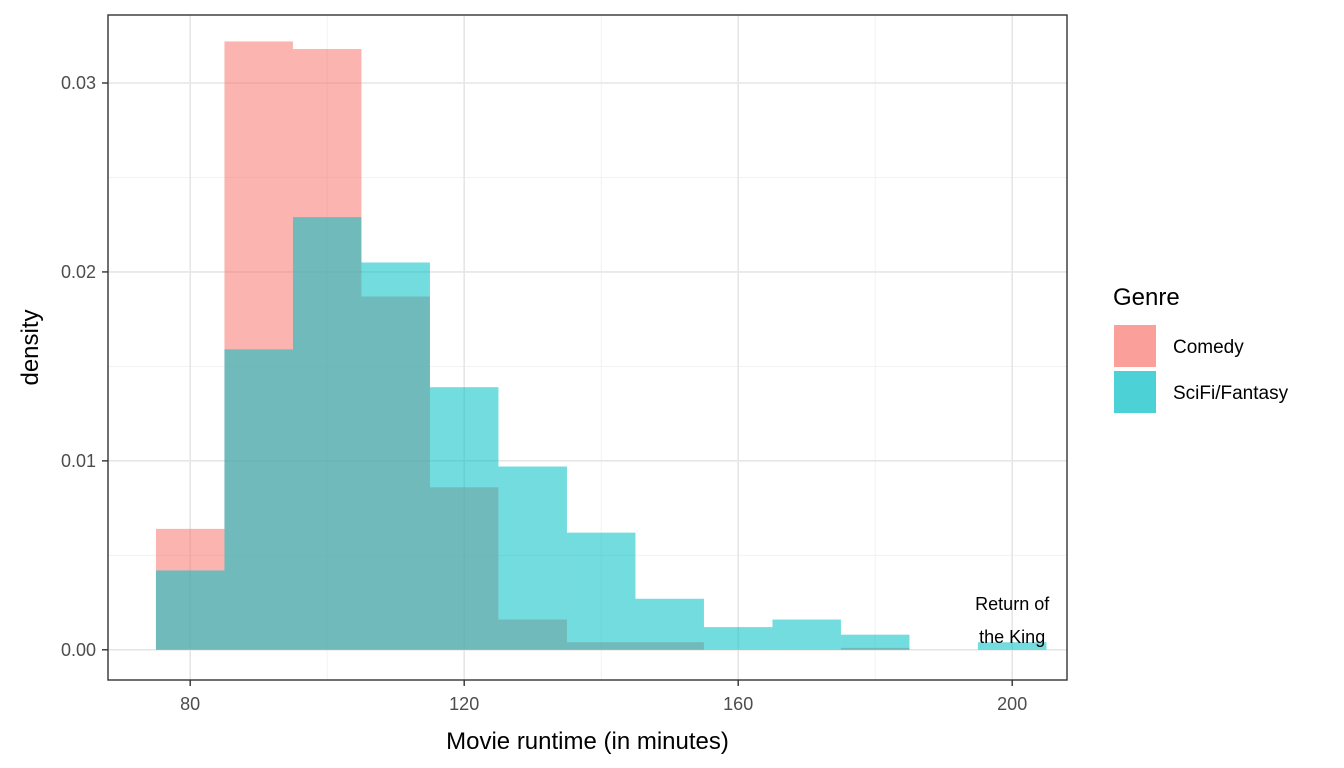 This screenshot has height=768, width=1344. I want to click on y-tick-label: 0.03, so click(78, 83).